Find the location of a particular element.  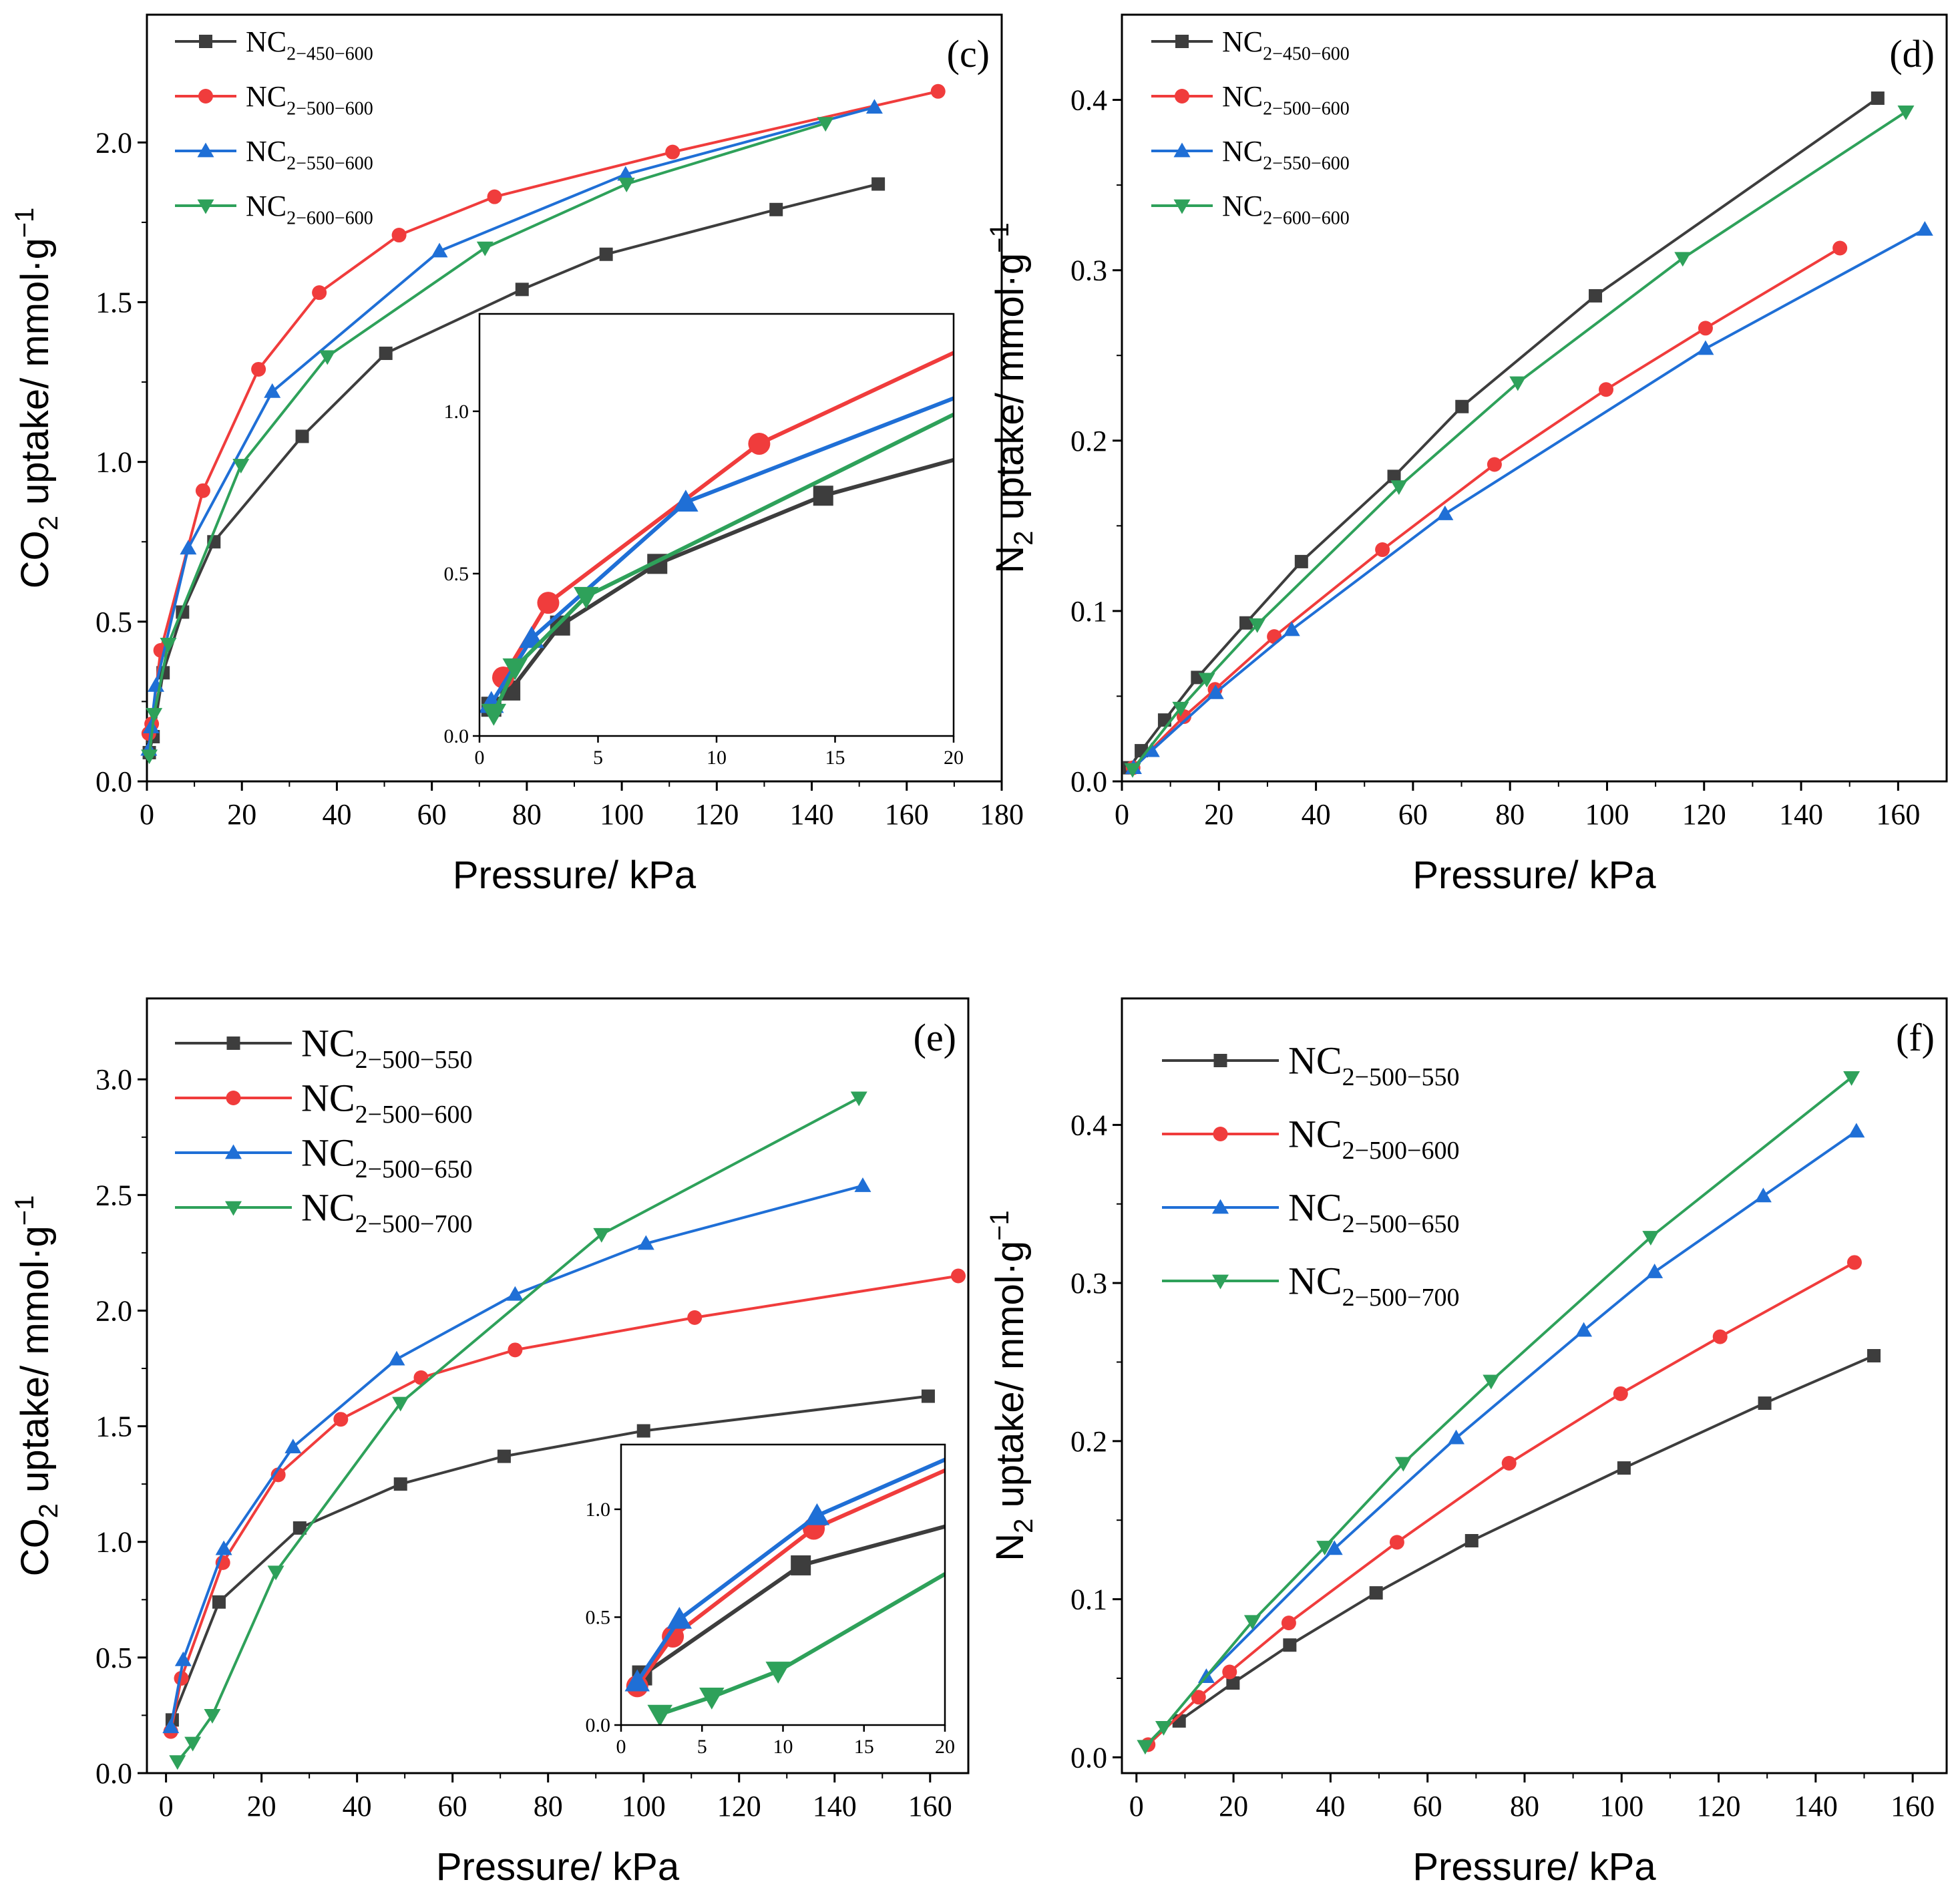

y-axis-title-main: CO is located at coordinates (35, 559).